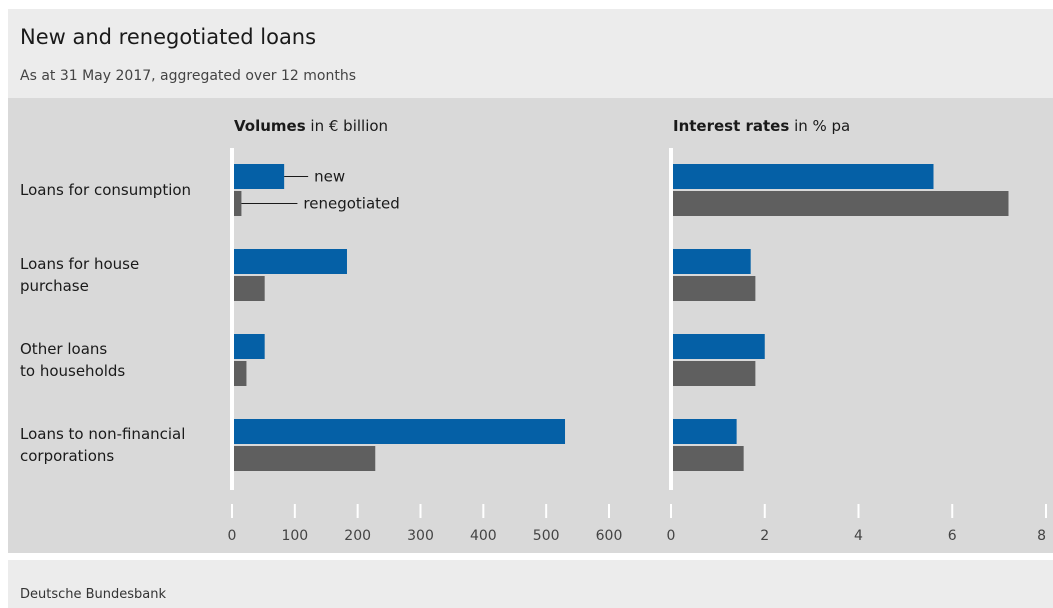 The width and height of the screenshot is (1053, 608). Describe the element at coordinates (858, 536) in the screenshot. I see `x-tick-label: 4` at that location.